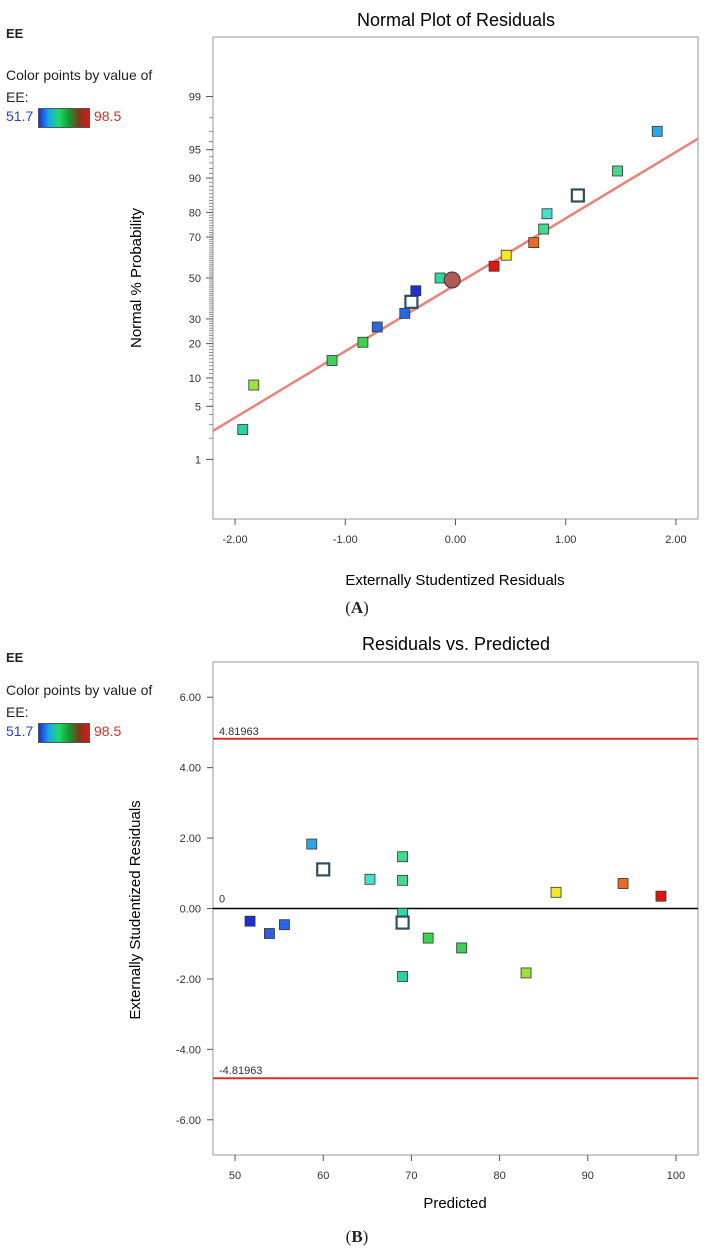 Image resolution: width=714 pixels, height=1260 pixels. I want to click on y-tick-label: 6.00, so click(190, 698).